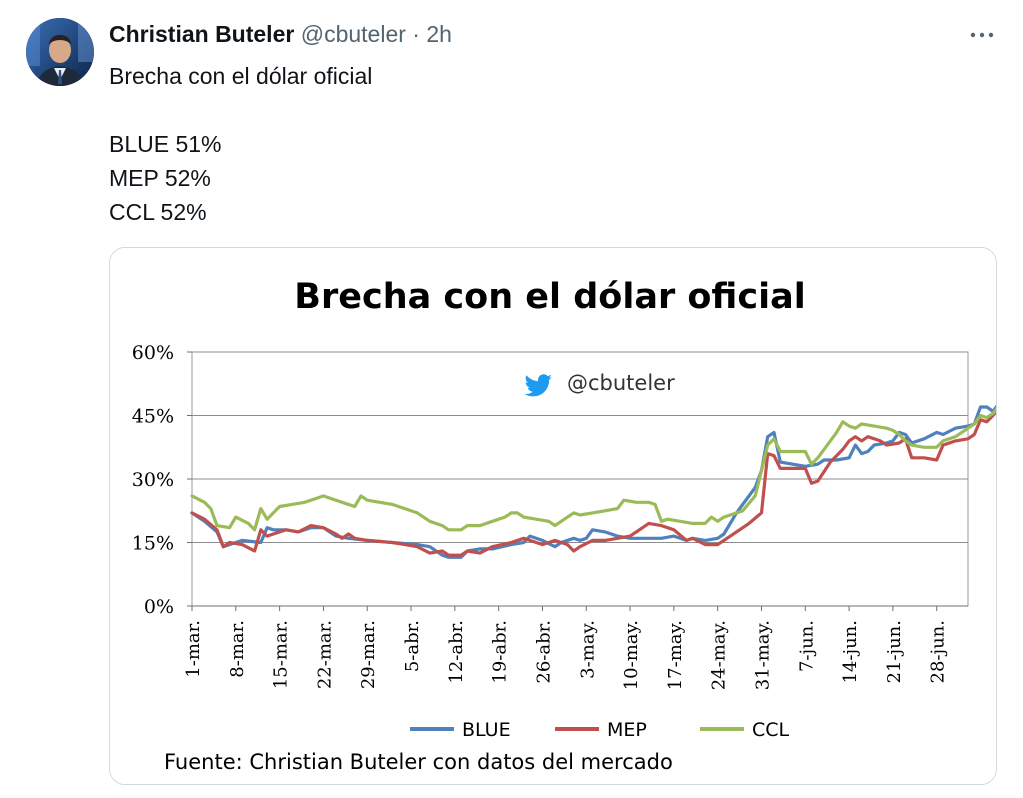  I want to click on x-tick-label: 7-jun., so click(806, 646).